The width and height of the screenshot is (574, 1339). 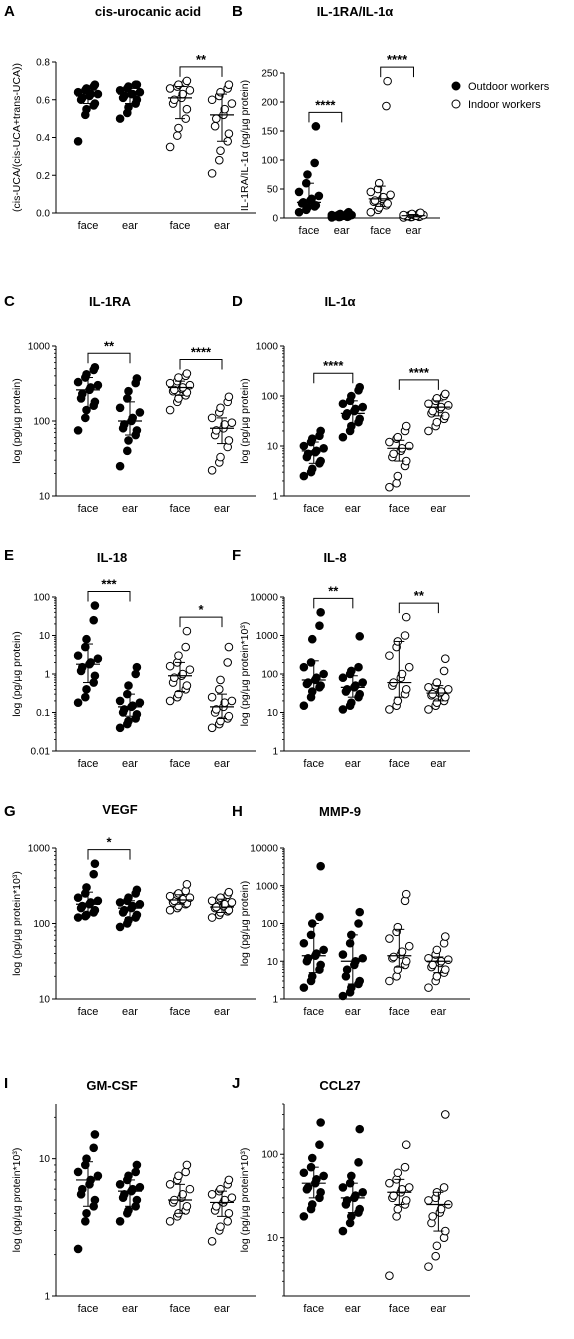 I want to click on significance-bracket: ****, so click(x=397, y=65).